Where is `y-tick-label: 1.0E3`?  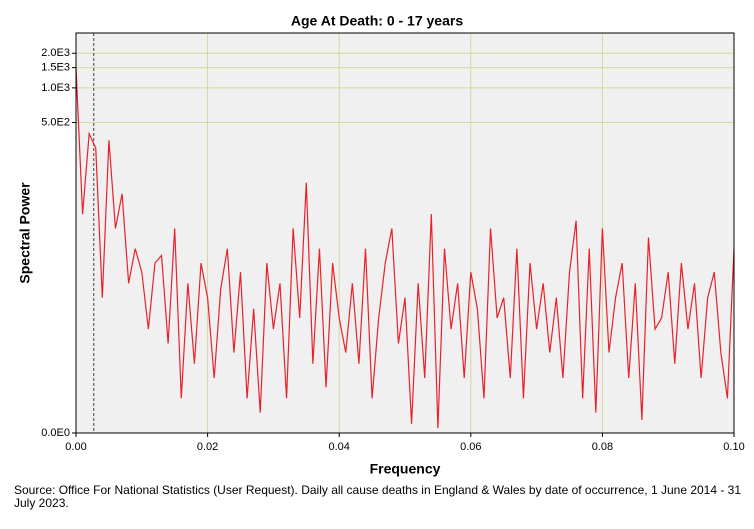
y-tick-label: 1.0E3 is located at coordinates (55, 88).